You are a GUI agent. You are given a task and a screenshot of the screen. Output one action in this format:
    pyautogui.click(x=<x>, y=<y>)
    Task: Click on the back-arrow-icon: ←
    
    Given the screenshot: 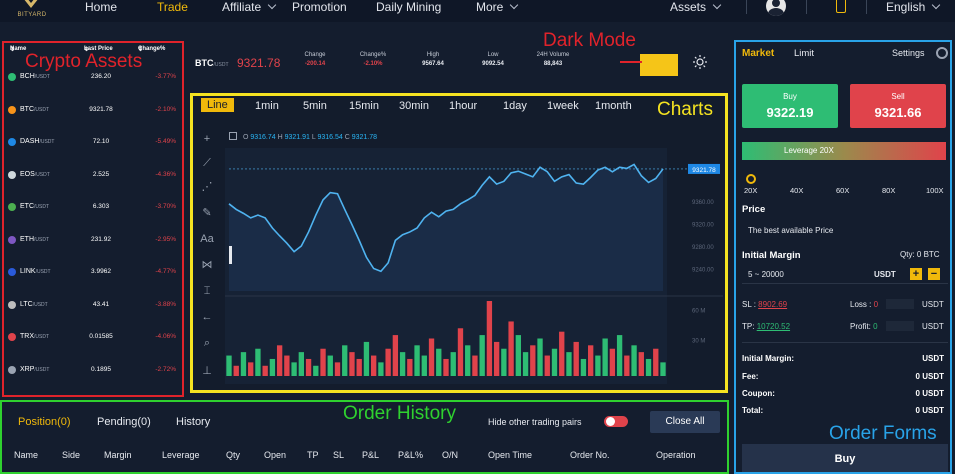 What is the action you would take?
    pyautogui.click(x=207, y=317)
    